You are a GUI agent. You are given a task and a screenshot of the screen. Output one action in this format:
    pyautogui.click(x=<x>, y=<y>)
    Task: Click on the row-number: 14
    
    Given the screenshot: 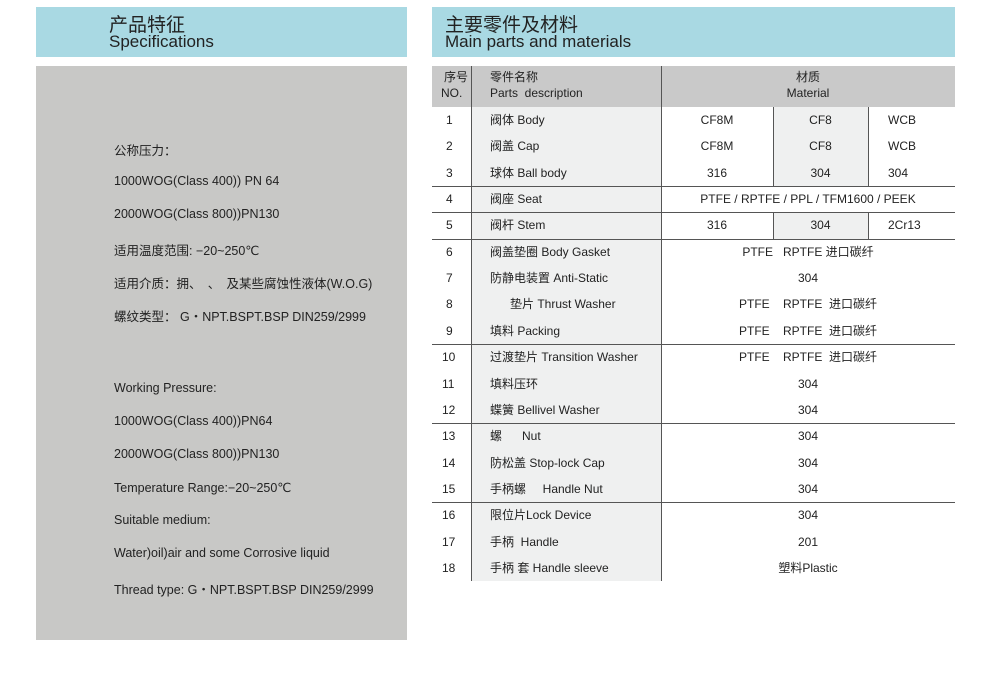 What is the action you would take?
    pyautogui.click(x=449, y=462)
    